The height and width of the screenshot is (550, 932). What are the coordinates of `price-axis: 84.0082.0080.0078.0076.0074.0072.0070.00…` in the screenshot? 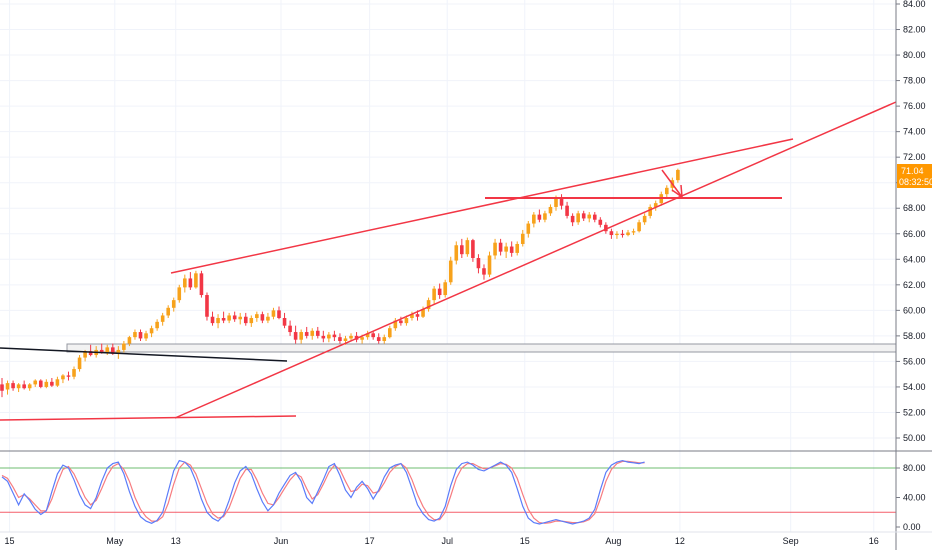 It's located at (911, 221).